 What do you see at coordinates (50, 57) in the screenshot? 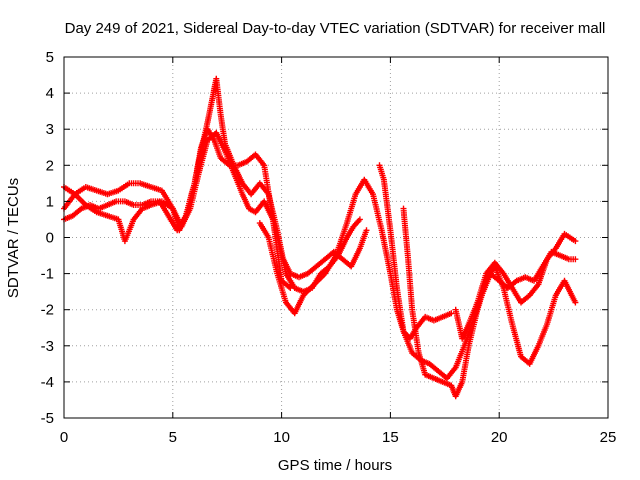
I see `y-tick-label: 5` at bounding box center [50, 57].